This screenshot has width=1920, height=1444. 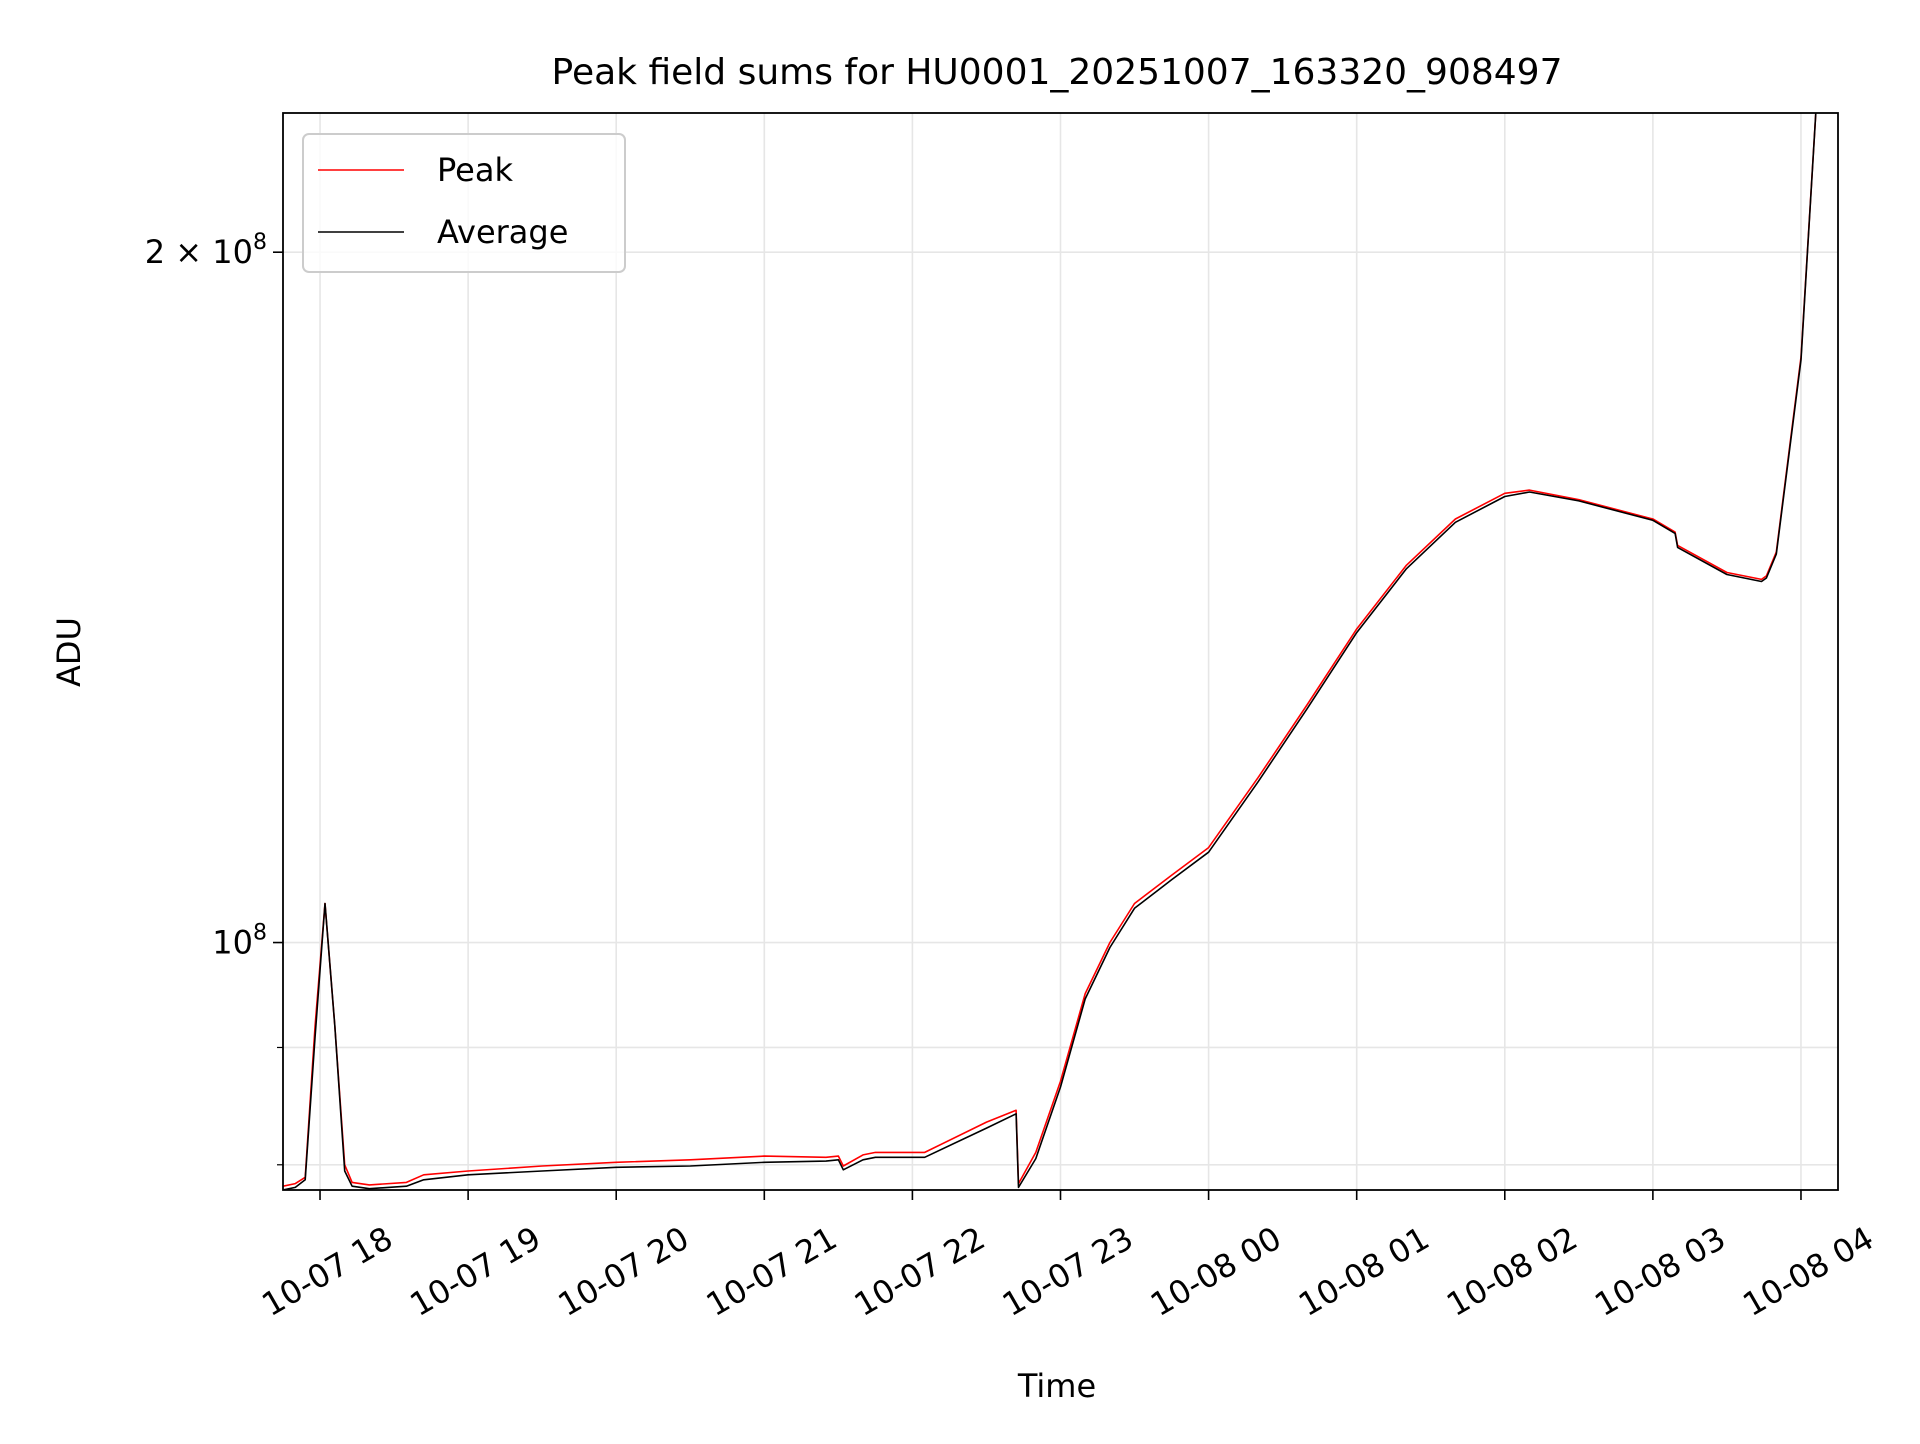 What do you see at coordinates (1056, 1386) in the screenshot?
I see `x-axis-label: Time` at bounding box center [1056, 1386].